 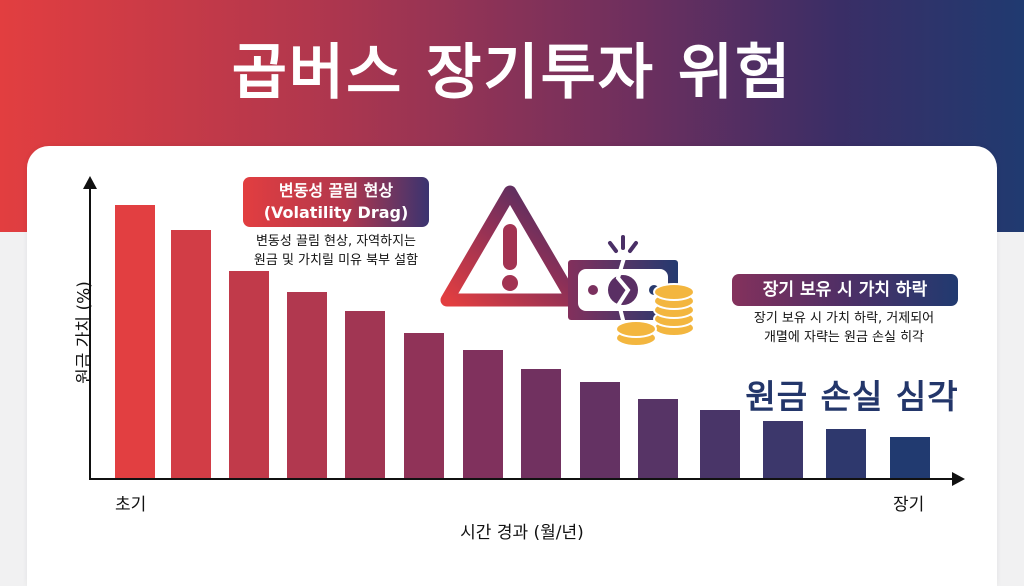 What do you see at coordinates (336, 212) in the screenshot?
I see `volatility-drag-subtitle: (Volatility Drag)` at bounding box center [336, 212].